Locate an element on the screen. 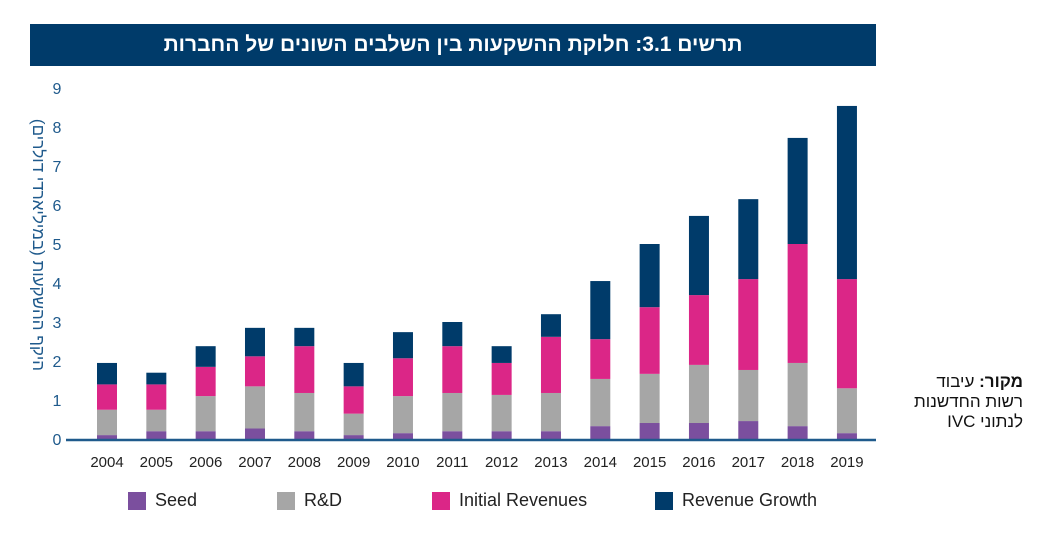 The height and width of the screenshot is (538, 1051). y-tick-label: 3 is located at coordinates (57, 323).